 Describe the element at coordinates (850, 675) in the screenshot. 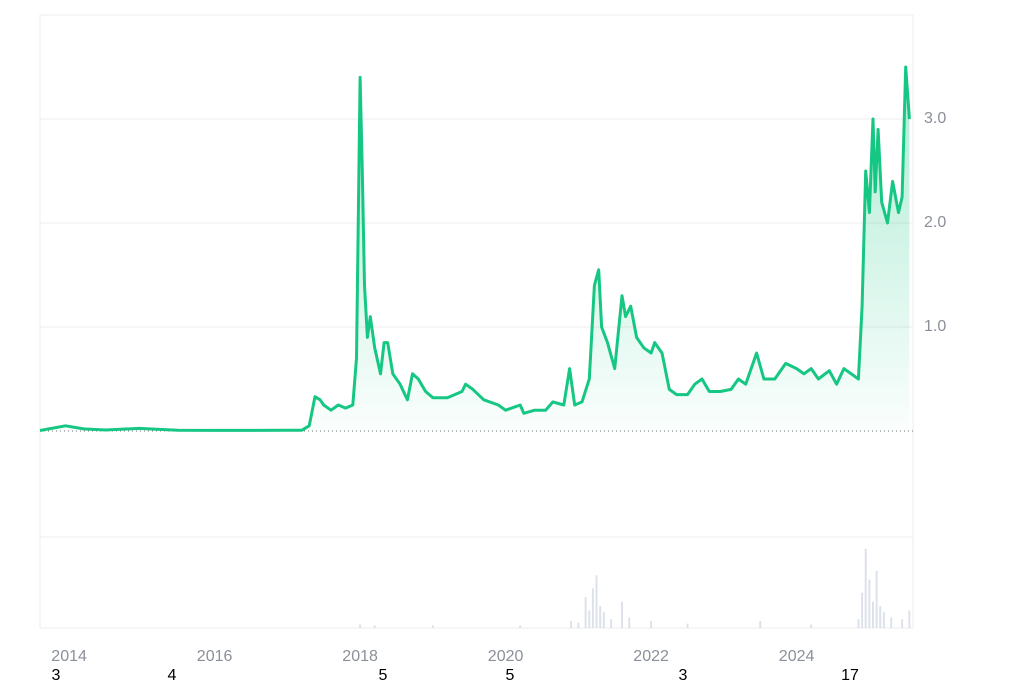

I see `footer-count: 17` at that location.